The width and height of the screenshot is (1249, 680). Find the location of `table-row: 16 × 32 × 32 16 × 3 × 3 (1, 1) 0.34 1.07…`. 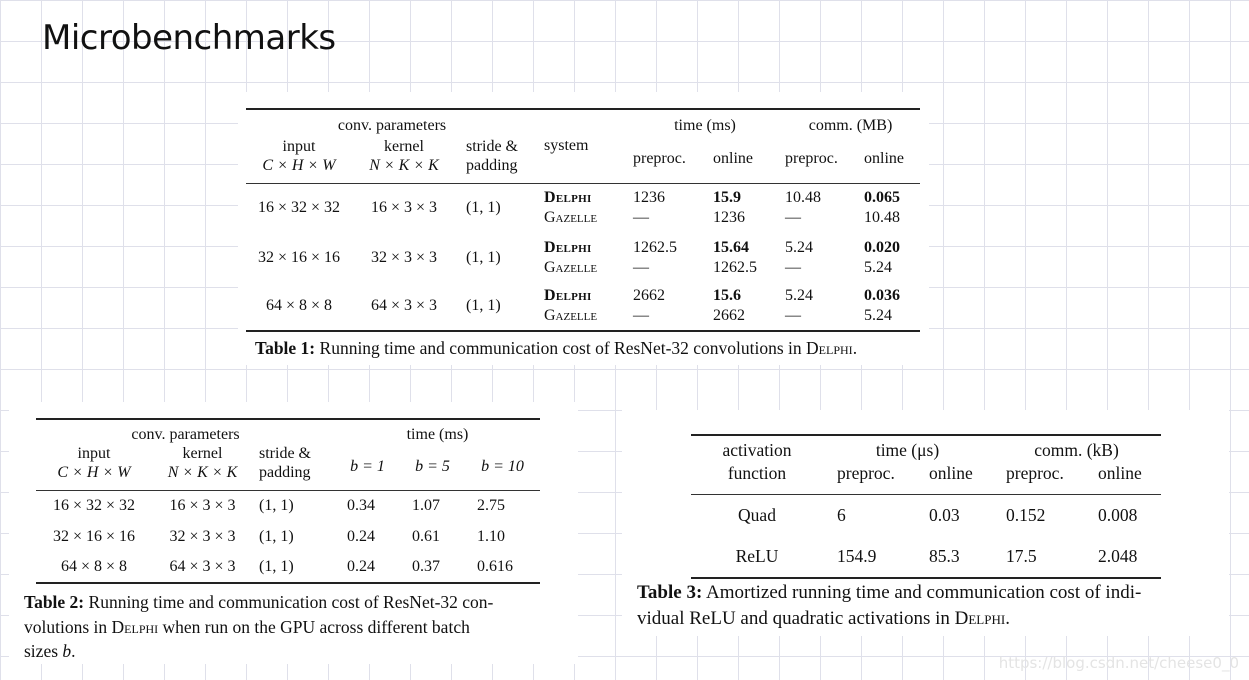

table-row: 16 × 32 × 32 16 × 3 × 3 (1, 1) 0.34 1.07… is located at coordinates (288, 505).